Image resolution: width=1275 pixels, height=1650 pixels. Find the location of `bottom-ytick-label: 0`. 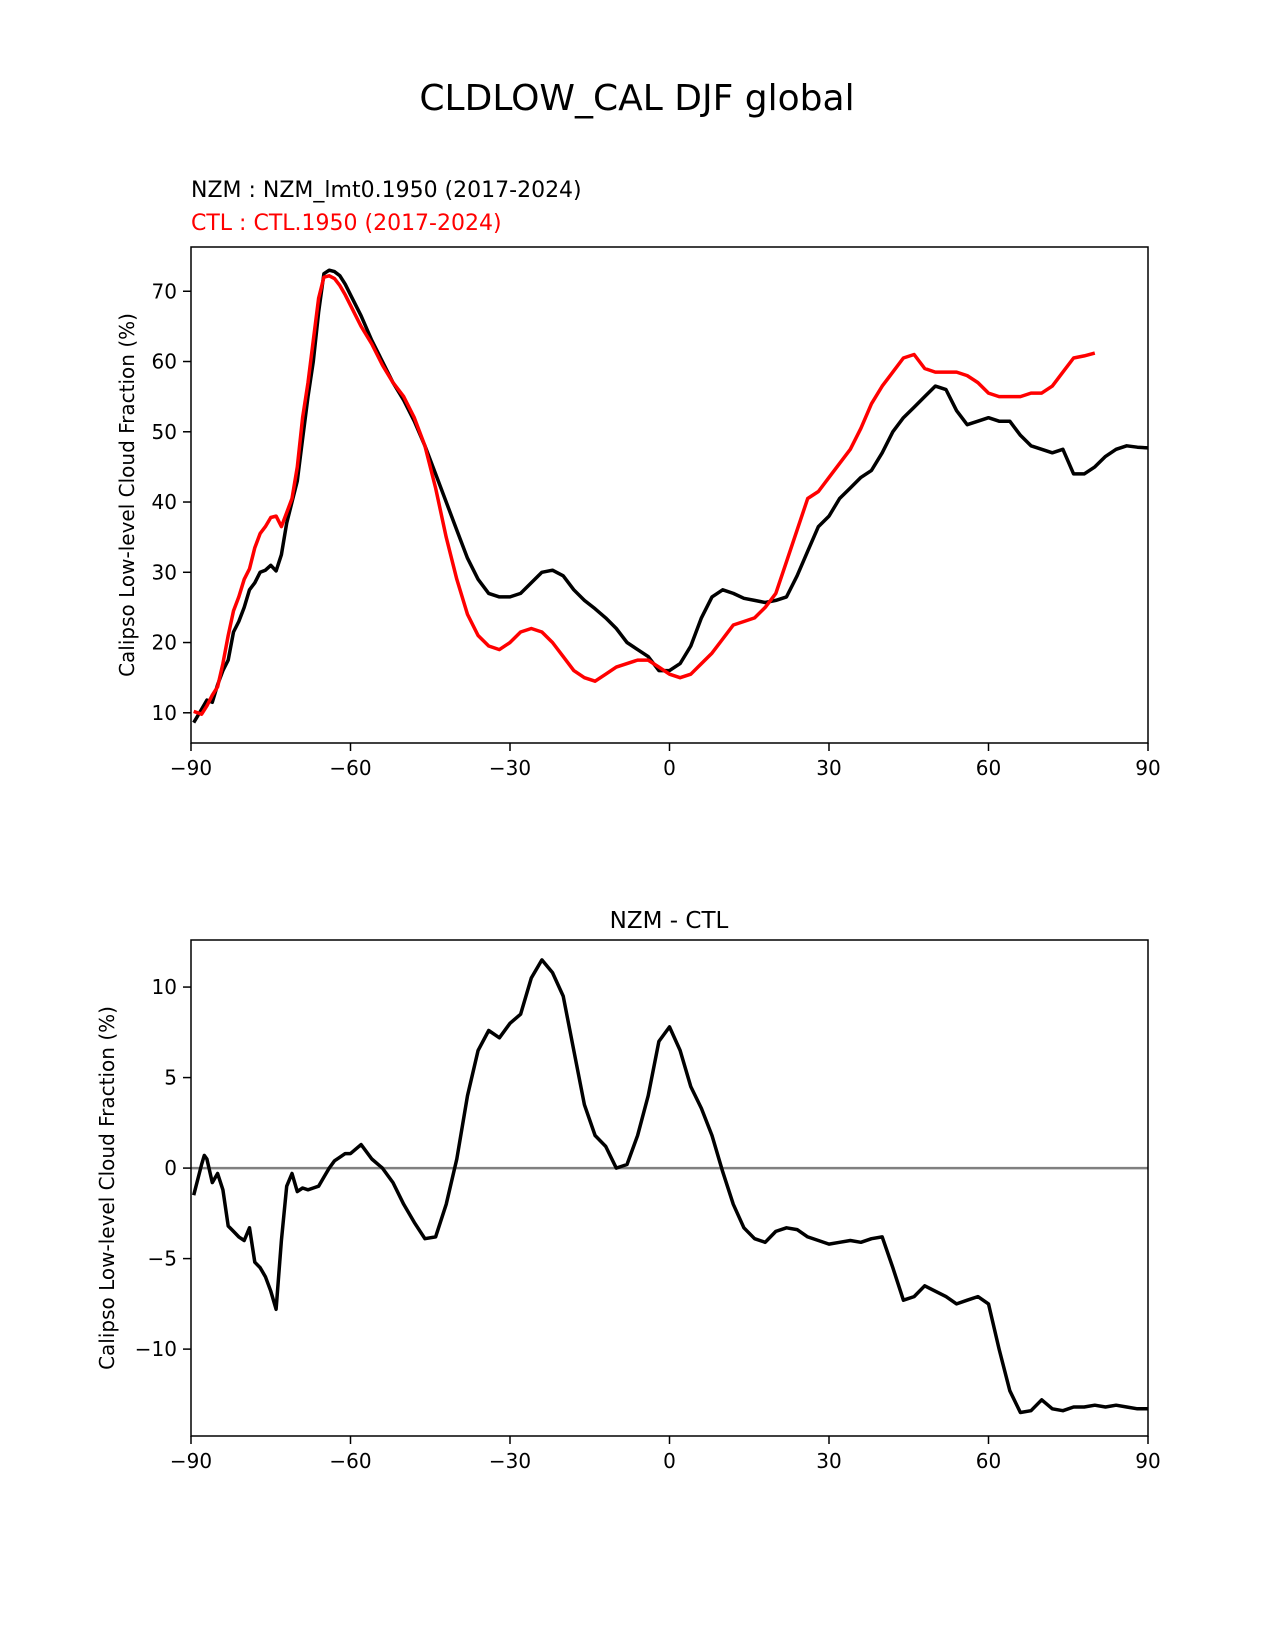

bottom-ytick-label: 0 is located at coordinates (170, 1168).